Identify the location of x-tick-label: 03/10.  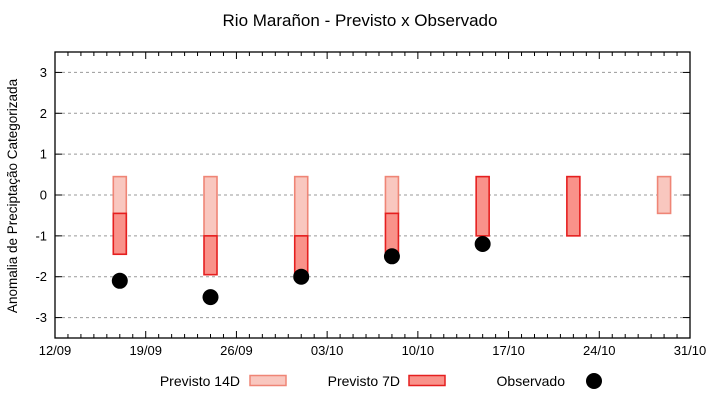
(327, 350).